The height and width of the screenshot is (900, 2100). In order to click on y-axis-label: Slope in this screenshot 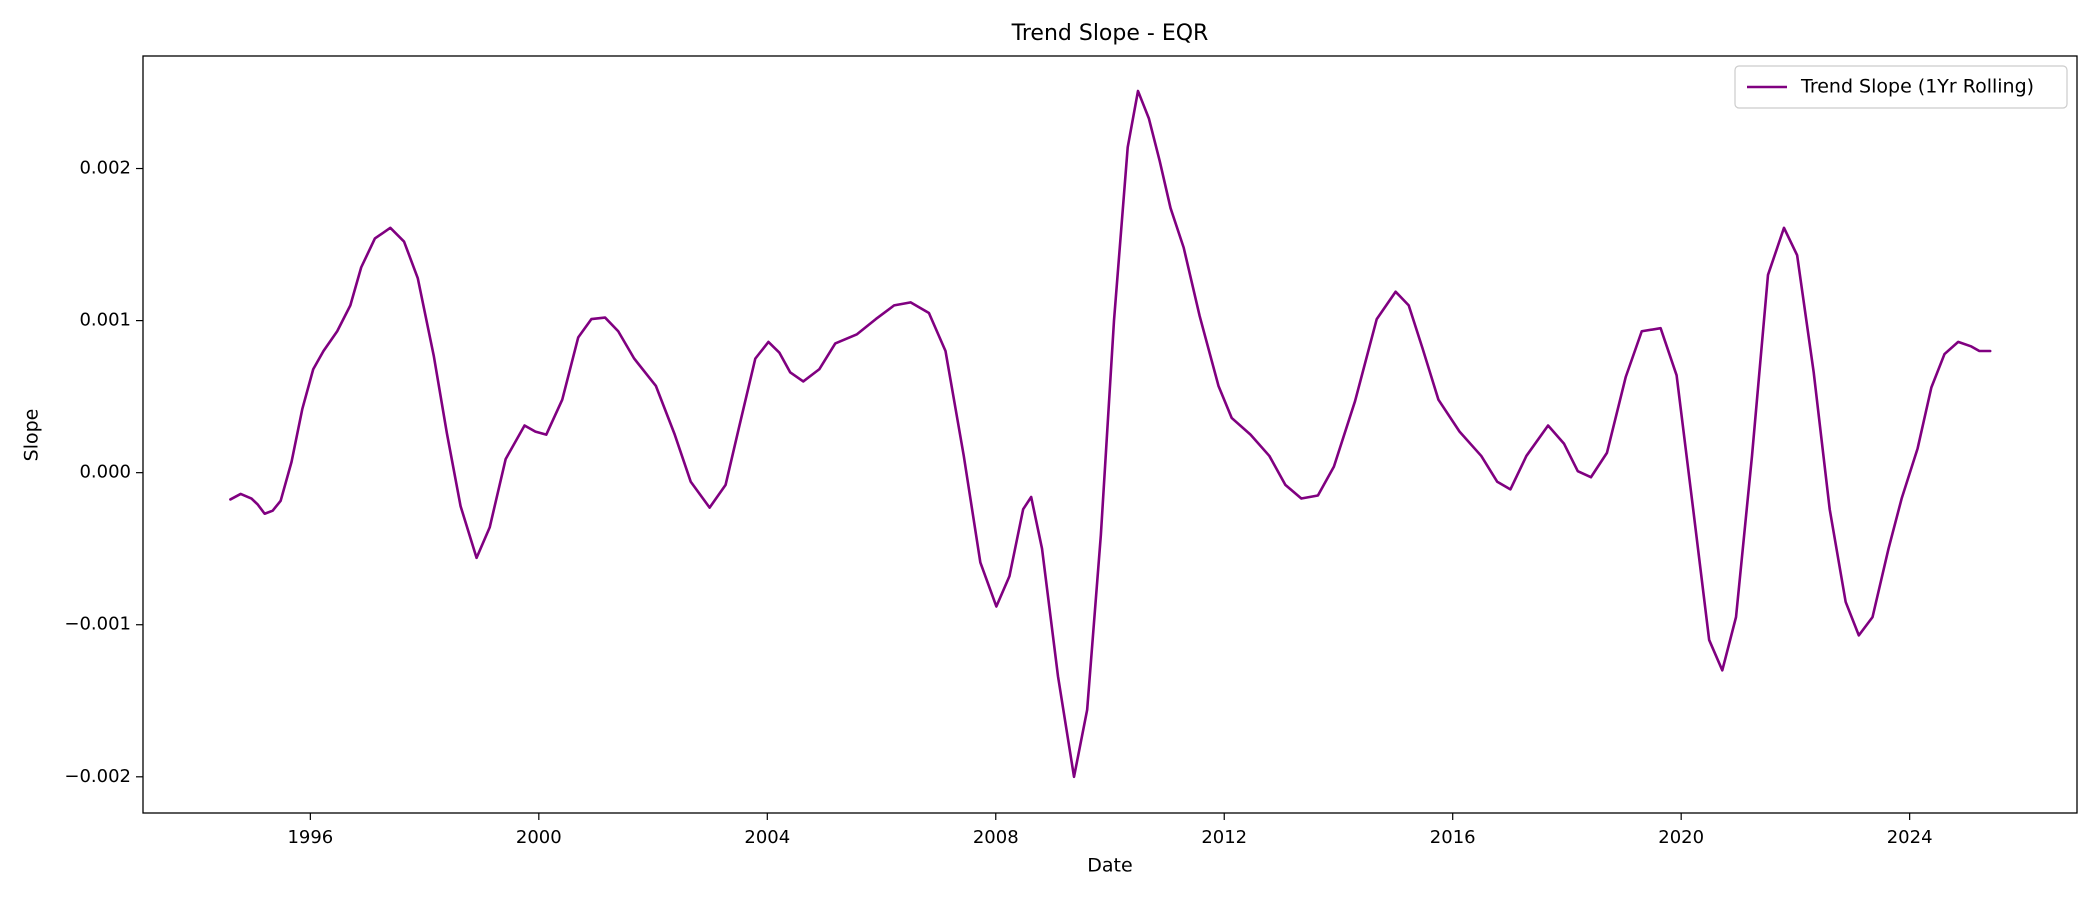, I will do `click(32, 435)`.